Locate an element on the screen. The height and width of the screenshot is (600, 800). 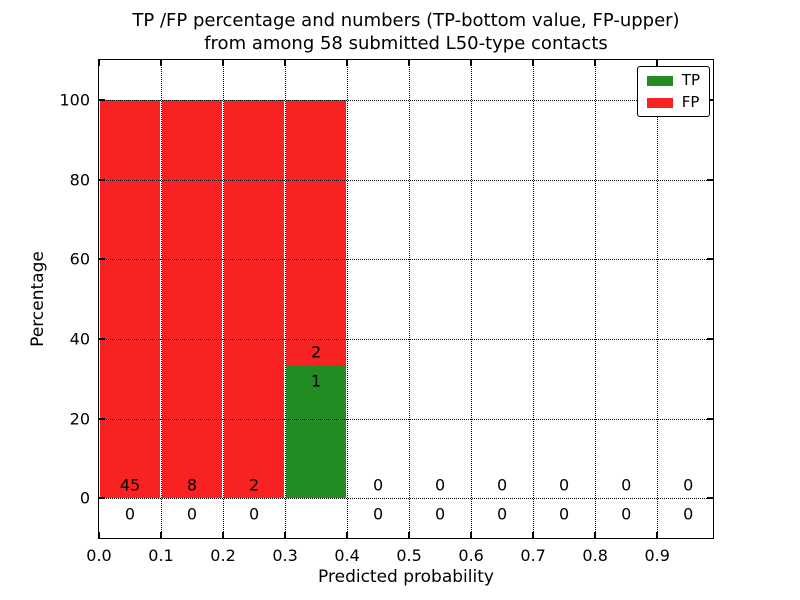
x-tick-label: 0.8 is located at coordinates (595, 555).